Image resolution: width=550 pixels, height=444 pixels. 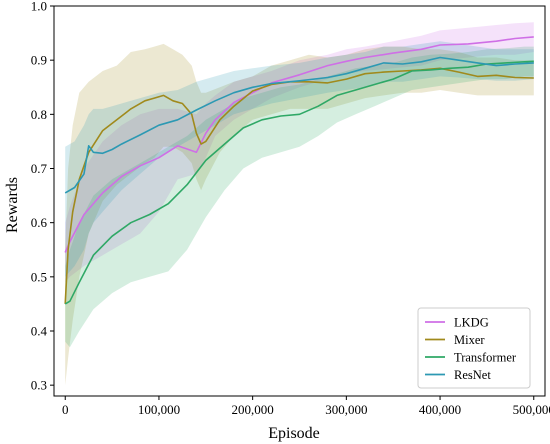 What do you see at coordinates (12, 205) in the screenshot?
I see `y-axis-title: Rewards` at bounding box center [12, 205].